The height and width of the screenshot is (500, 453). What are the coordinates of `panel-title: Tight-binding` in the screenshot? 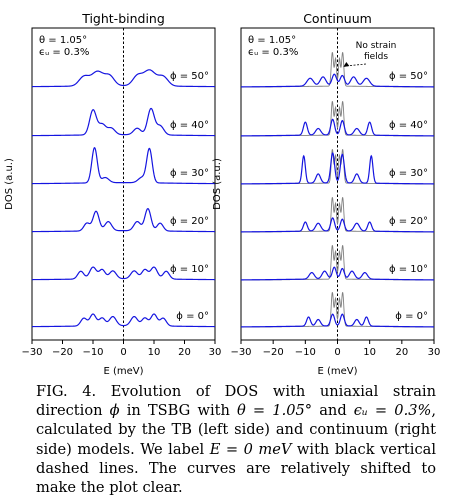 It's located at (123, 18).